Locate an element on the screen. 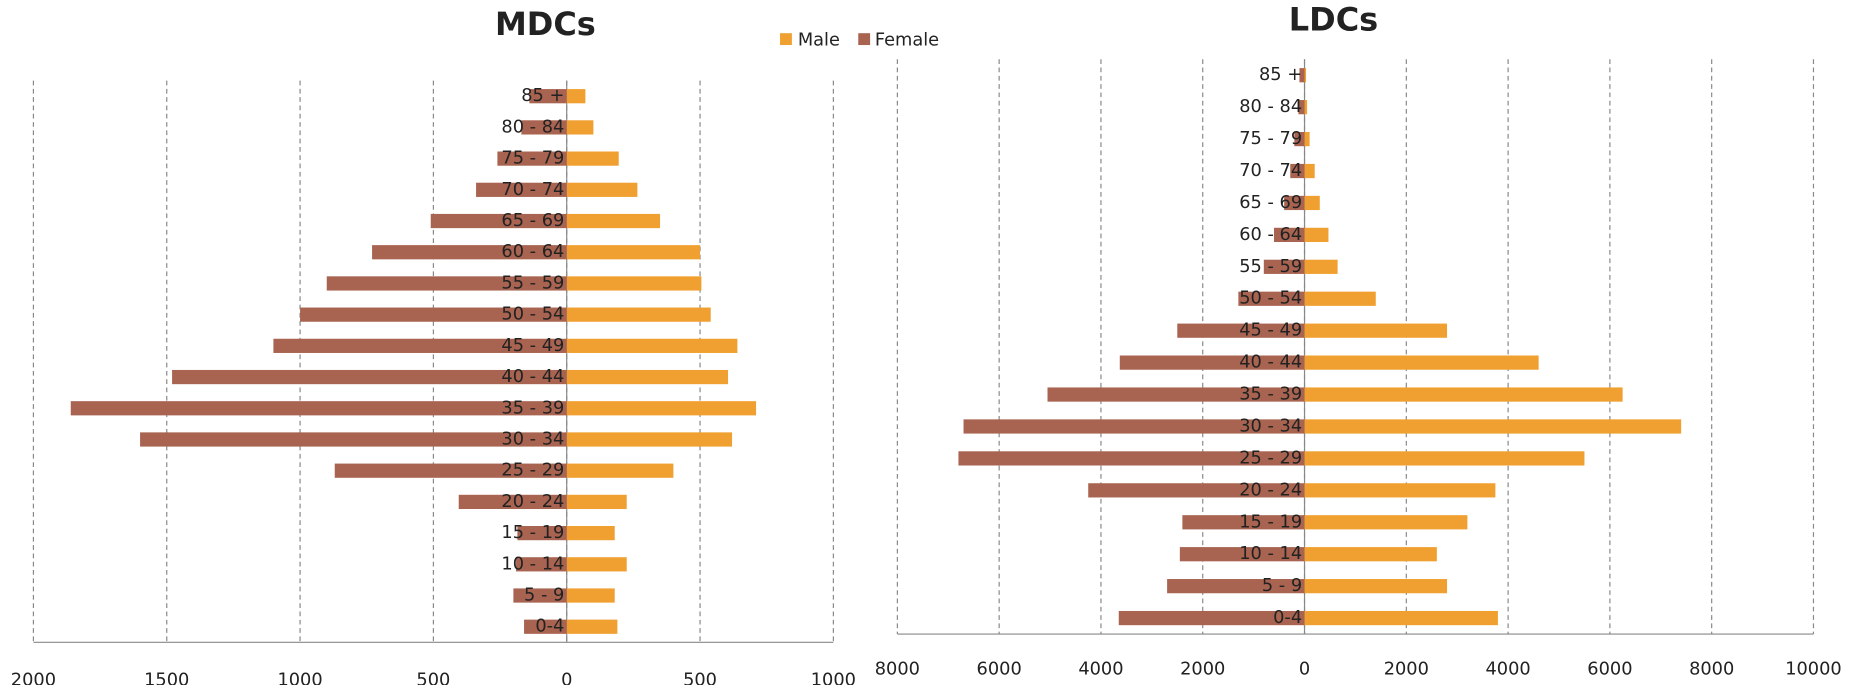  chart-title: LDCs is located at coordinates (1333, 19).